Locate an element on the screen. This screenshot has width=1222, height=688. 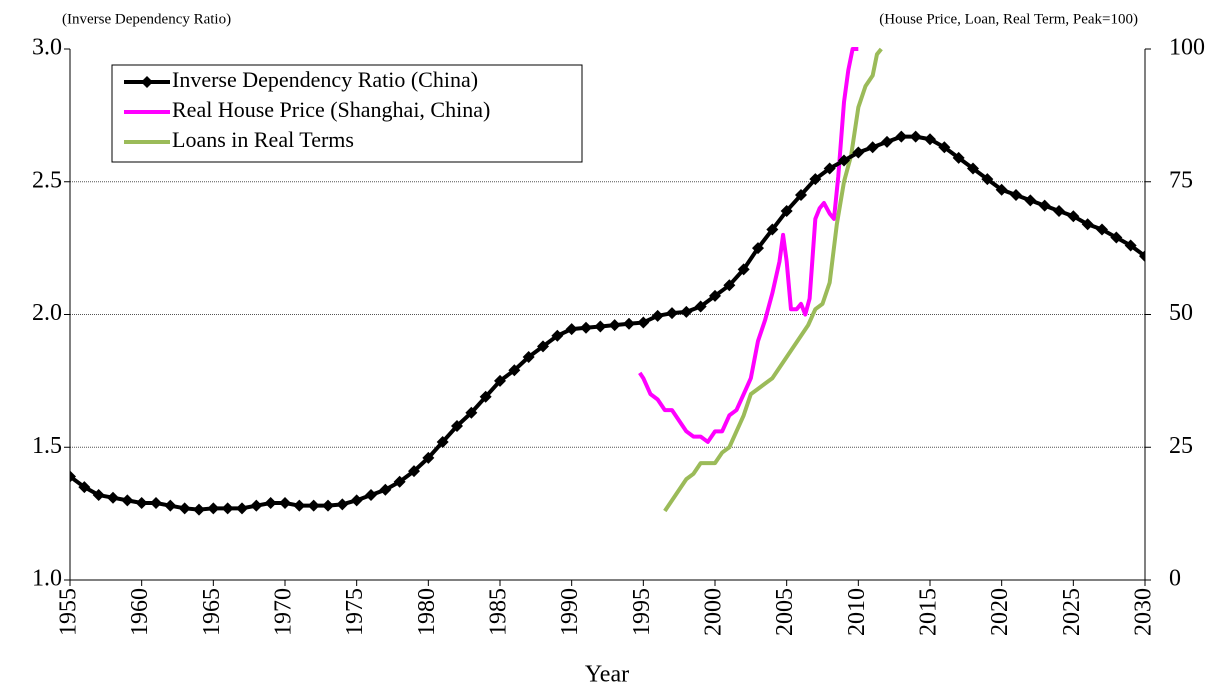
x-tick-label: 2020 is located at coordinates (1000, 612).